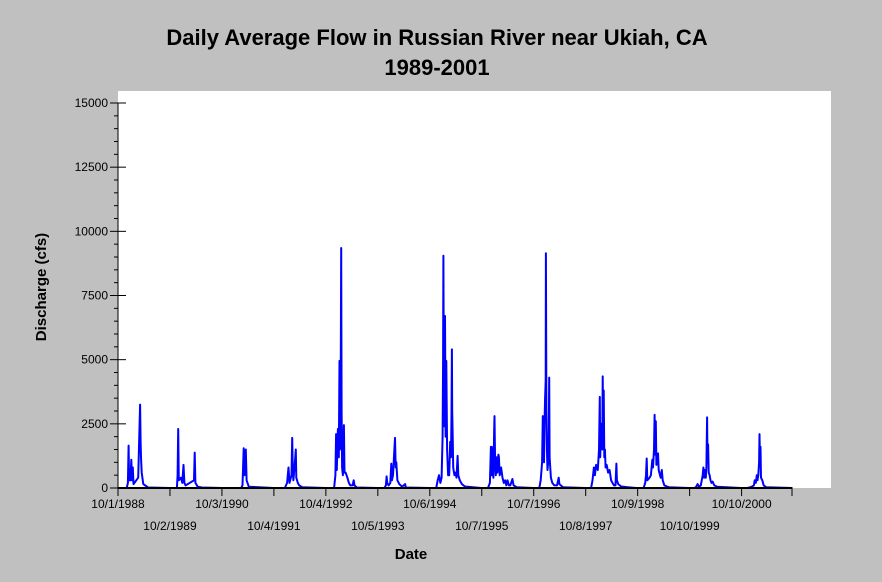 This screenshot has height=582, width=882. What do you see at coordinates (430, 504) in the screenshot?
I see `x-tick-label: 10/6/1994` at bounding box center [430, 504].